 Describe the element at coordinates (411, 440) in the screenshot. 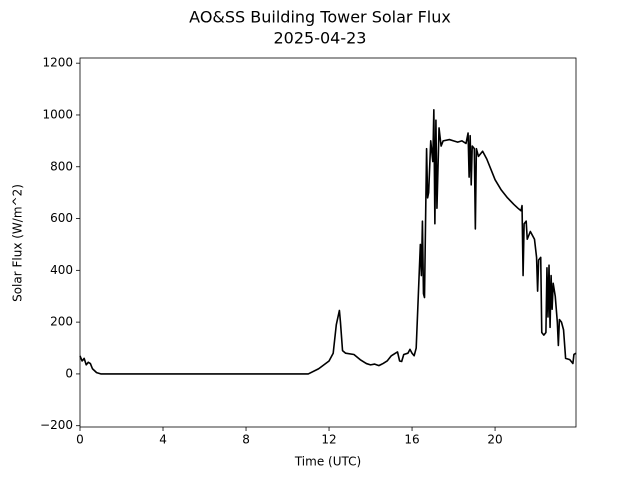

I see `x-tick-label: 16` at that location.